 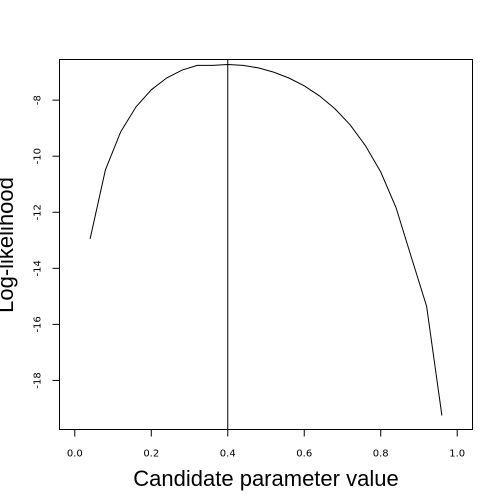 I want to click on y-tick-label: -14, so click(x=38, y=268).